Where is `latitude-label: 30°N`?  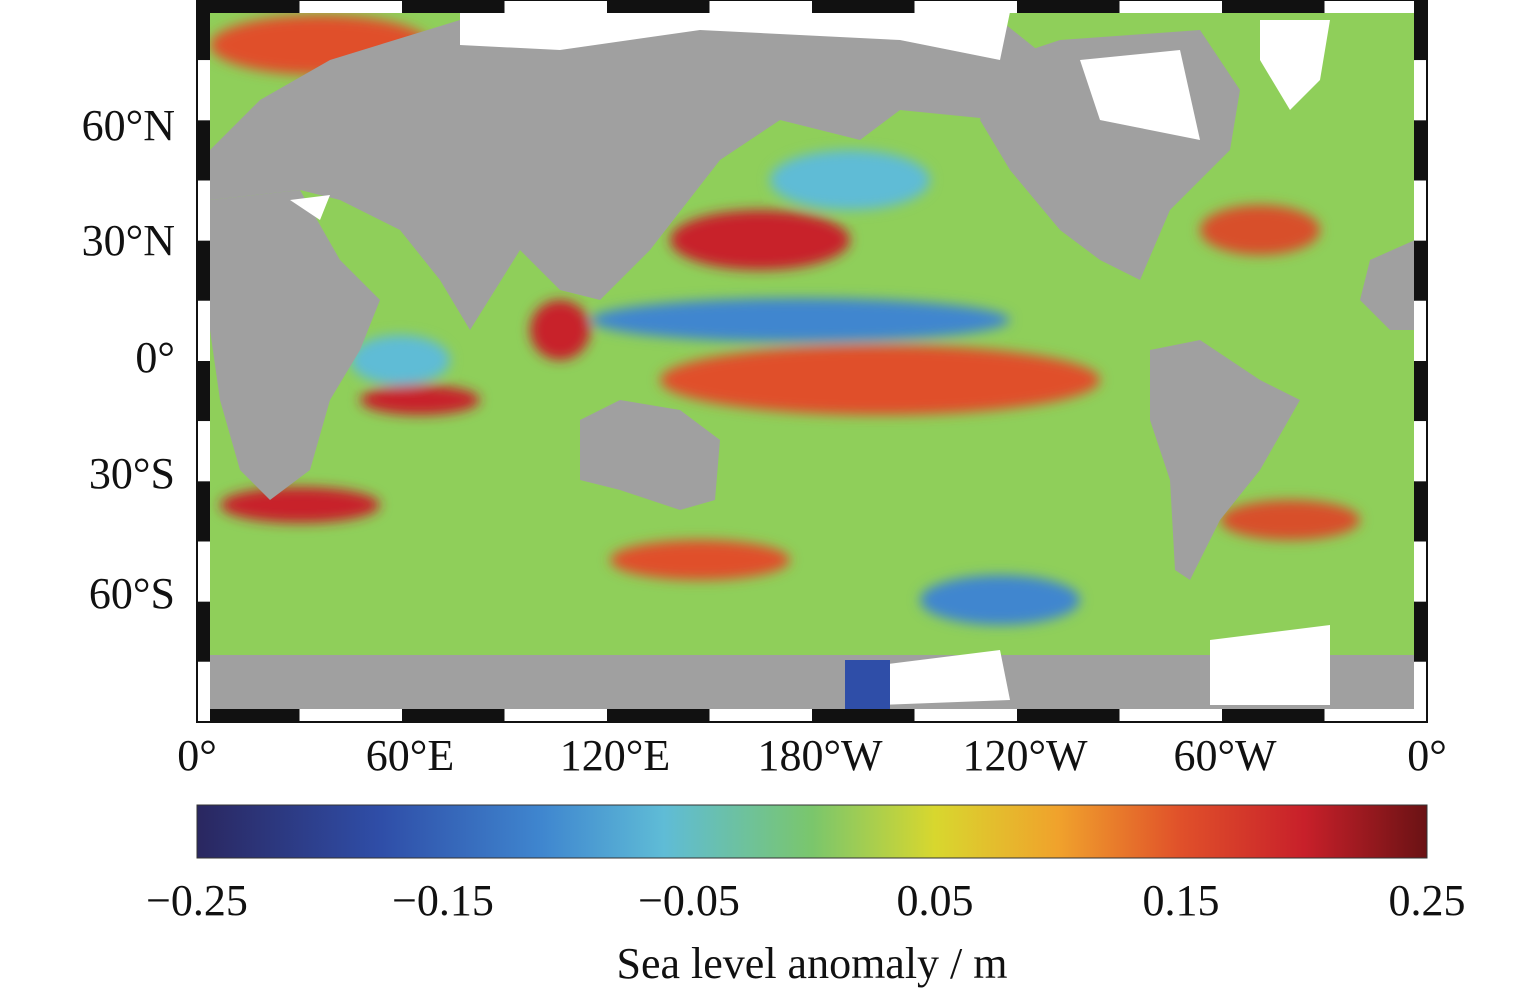 latitude-label: 30°N is located at coordinates (128, 240).